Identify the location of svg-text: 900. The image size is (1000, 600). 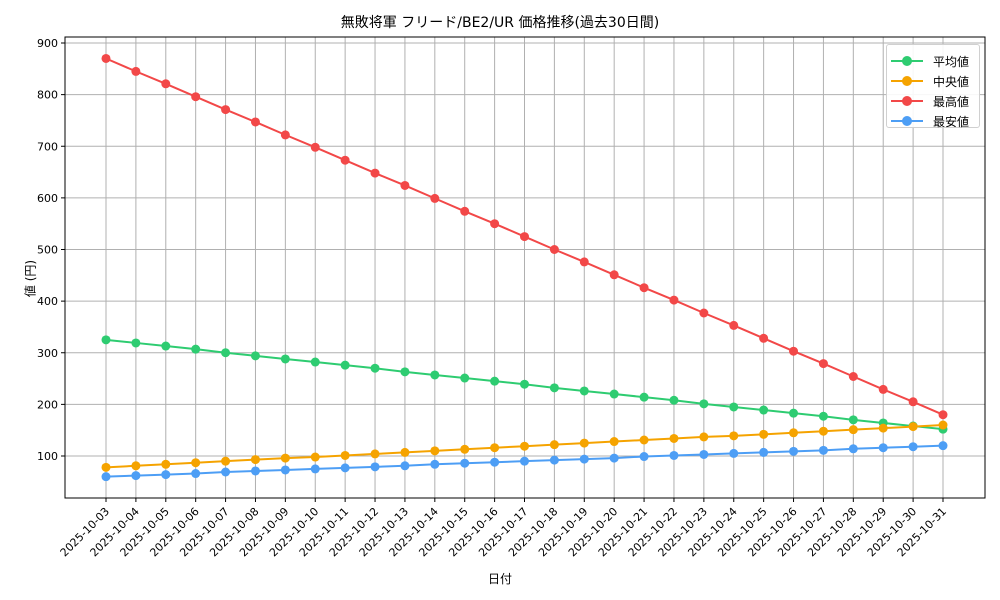
(47, 43).